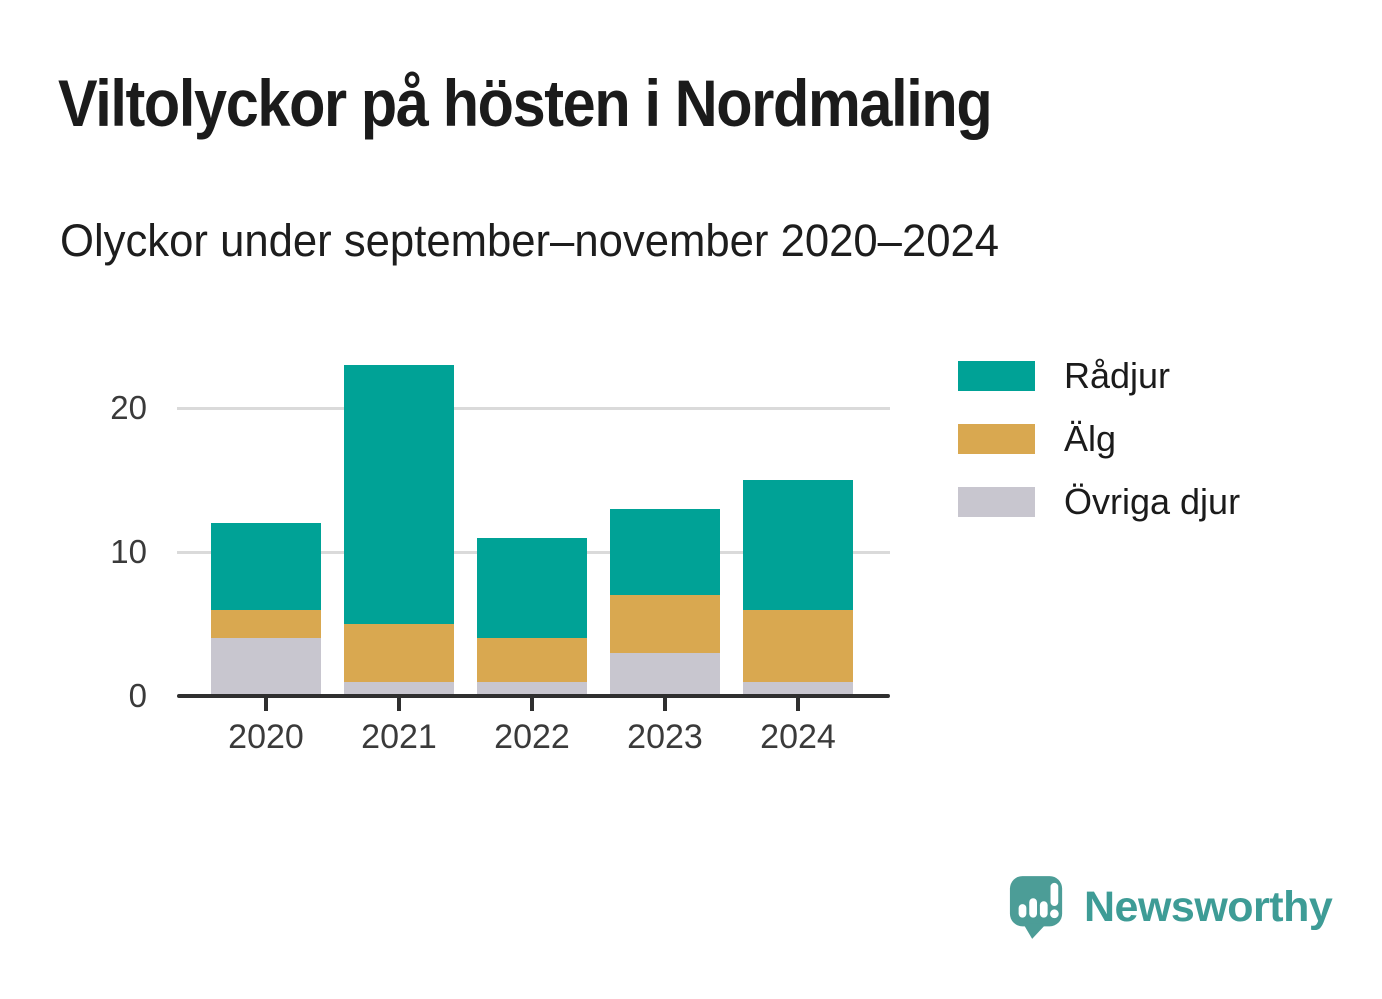 The height and width of the screenshot is (999, 1382). I want to click on legend-label: Älg, so click(1090, 438).